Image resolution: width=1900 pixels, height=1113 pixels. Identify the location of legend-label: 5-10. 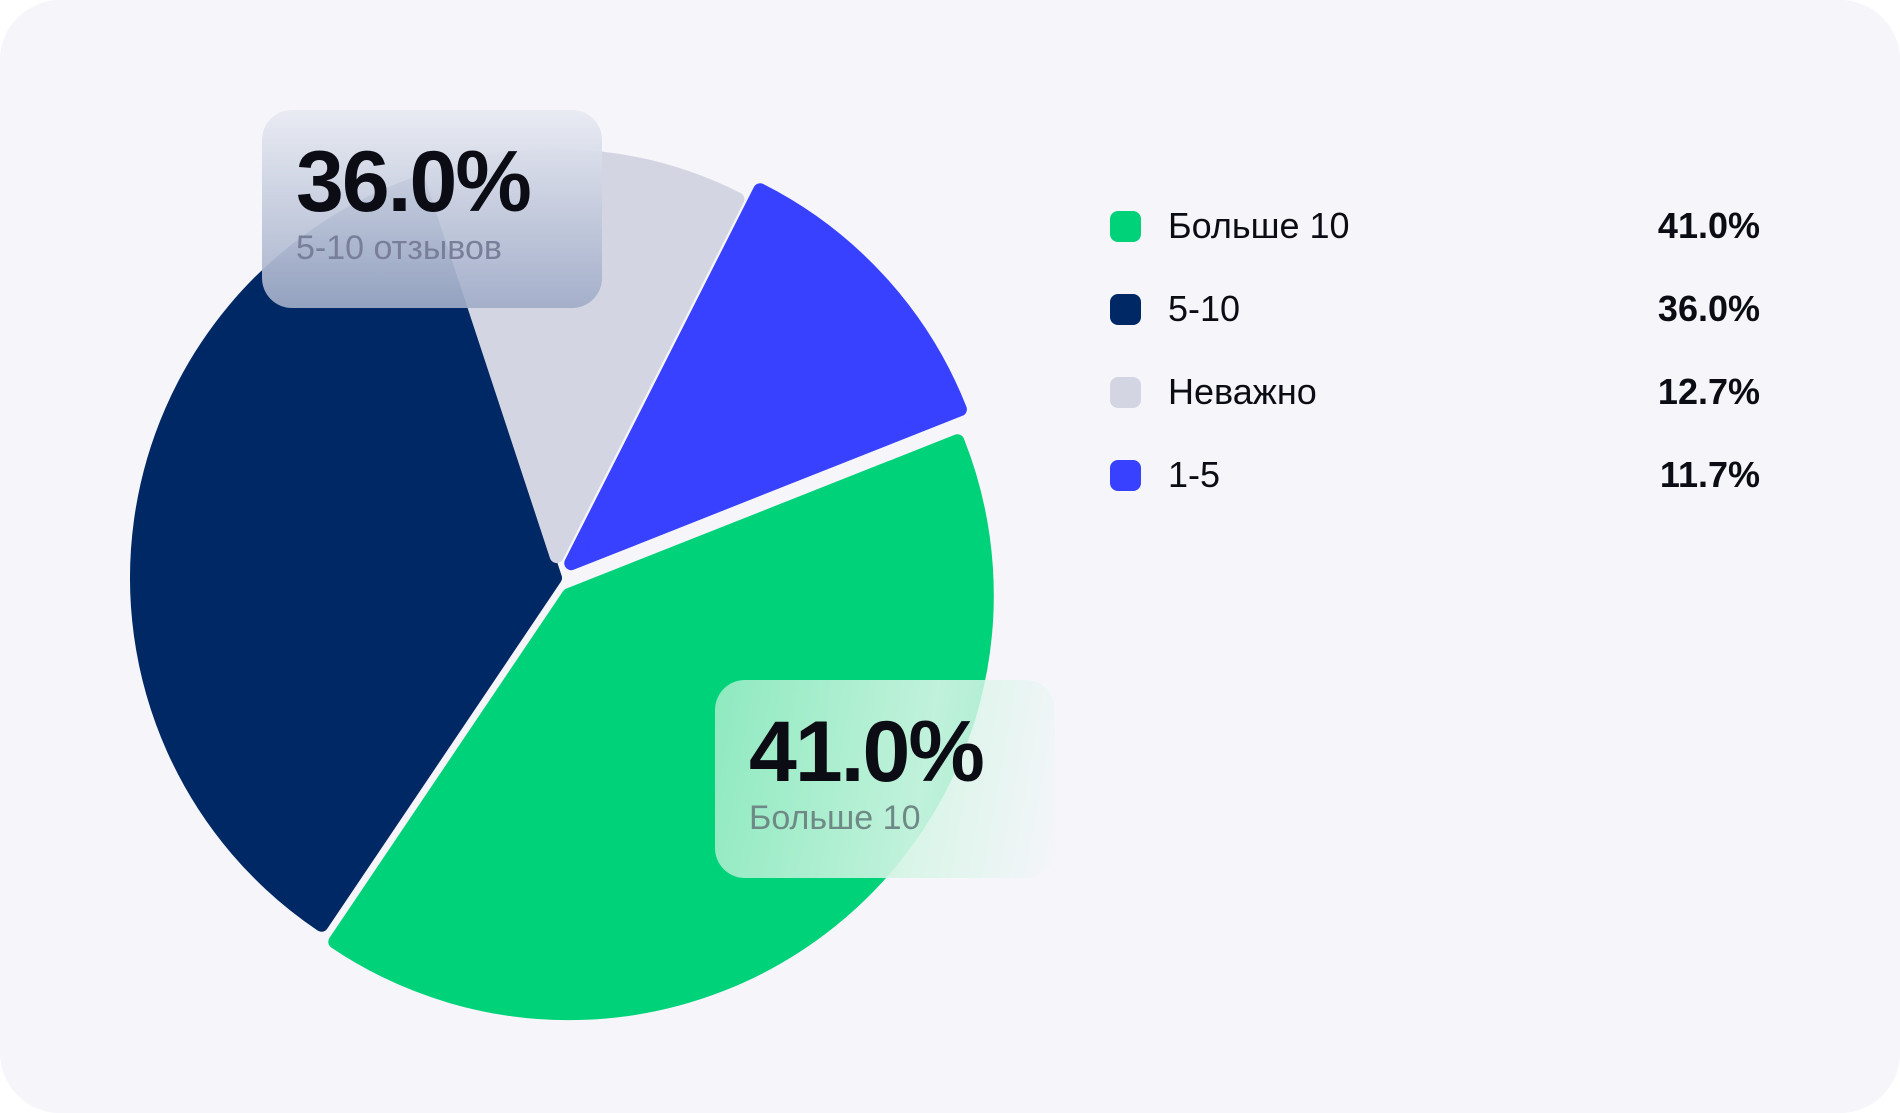
(1204, 308).